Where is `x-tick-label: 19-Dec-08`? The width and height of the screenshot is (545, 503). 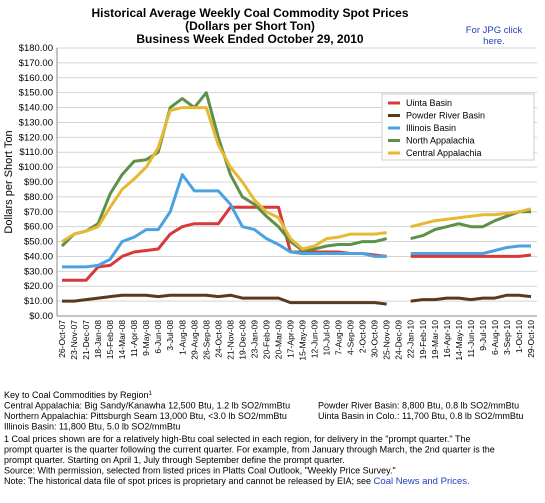 x-tick-label: 19-Dec-08 is located at coordinates (242, 340).